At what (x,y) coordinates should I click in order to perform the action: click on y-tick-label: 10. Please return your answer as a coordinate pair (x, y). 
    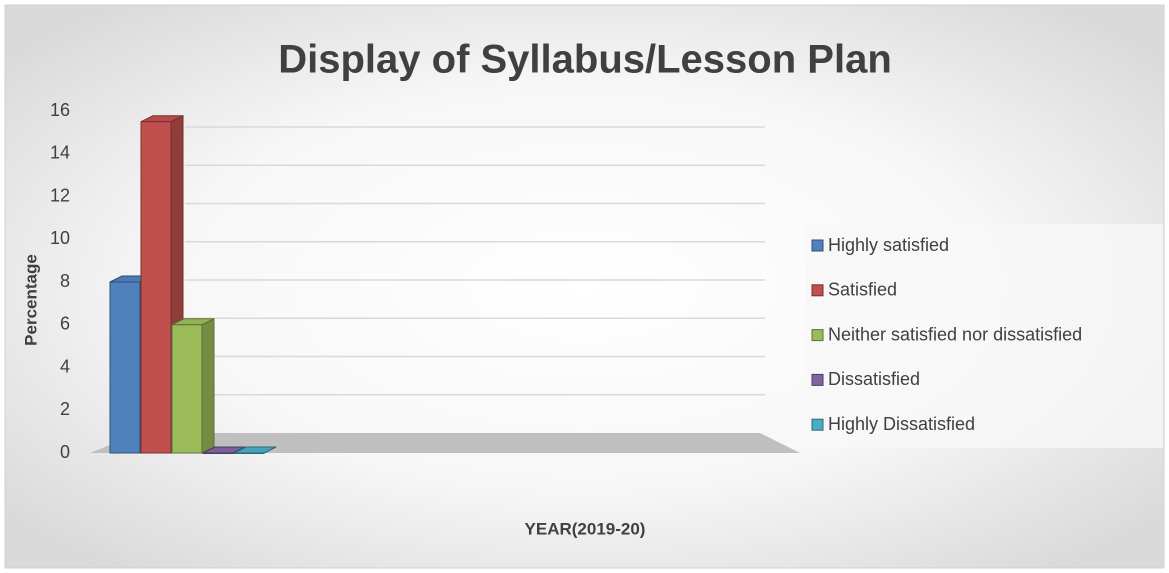
    Looking at the image, I should click on (60, 238).